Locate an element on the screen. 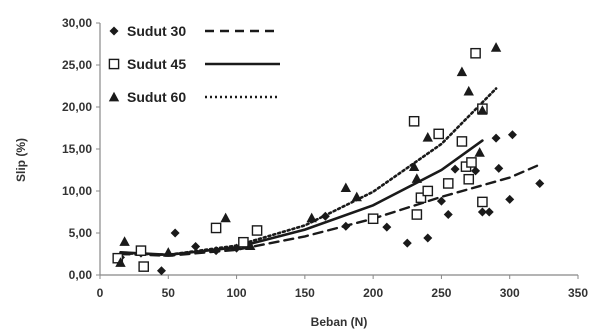 Image resolution: width=603 pixels, height=332 pixels. x-tick-label: 100 is located at coordinates (237, 293).